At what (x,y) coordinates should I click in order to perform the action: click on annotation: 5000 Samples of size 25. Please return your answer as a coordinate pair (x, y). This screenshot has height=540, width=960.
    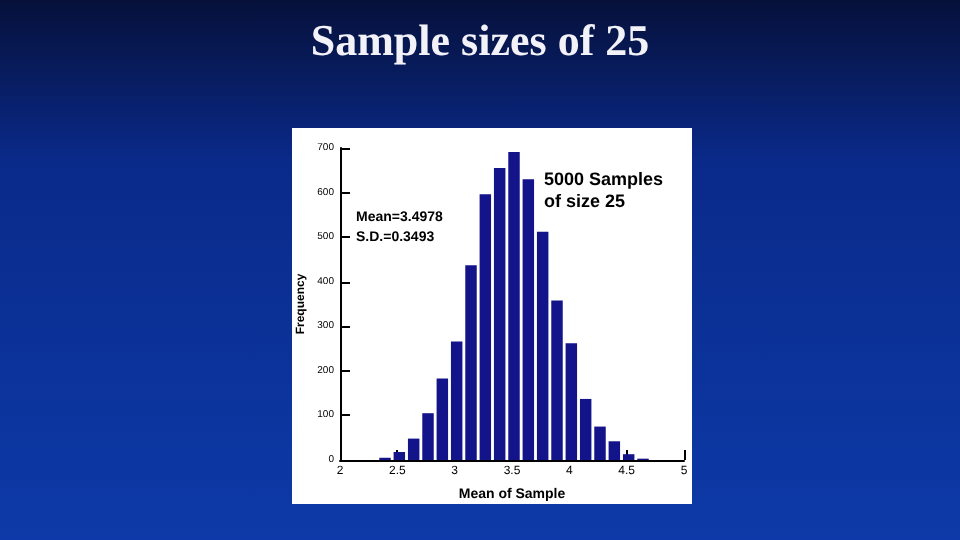
    Looking at the image, I should click on (604, 190).